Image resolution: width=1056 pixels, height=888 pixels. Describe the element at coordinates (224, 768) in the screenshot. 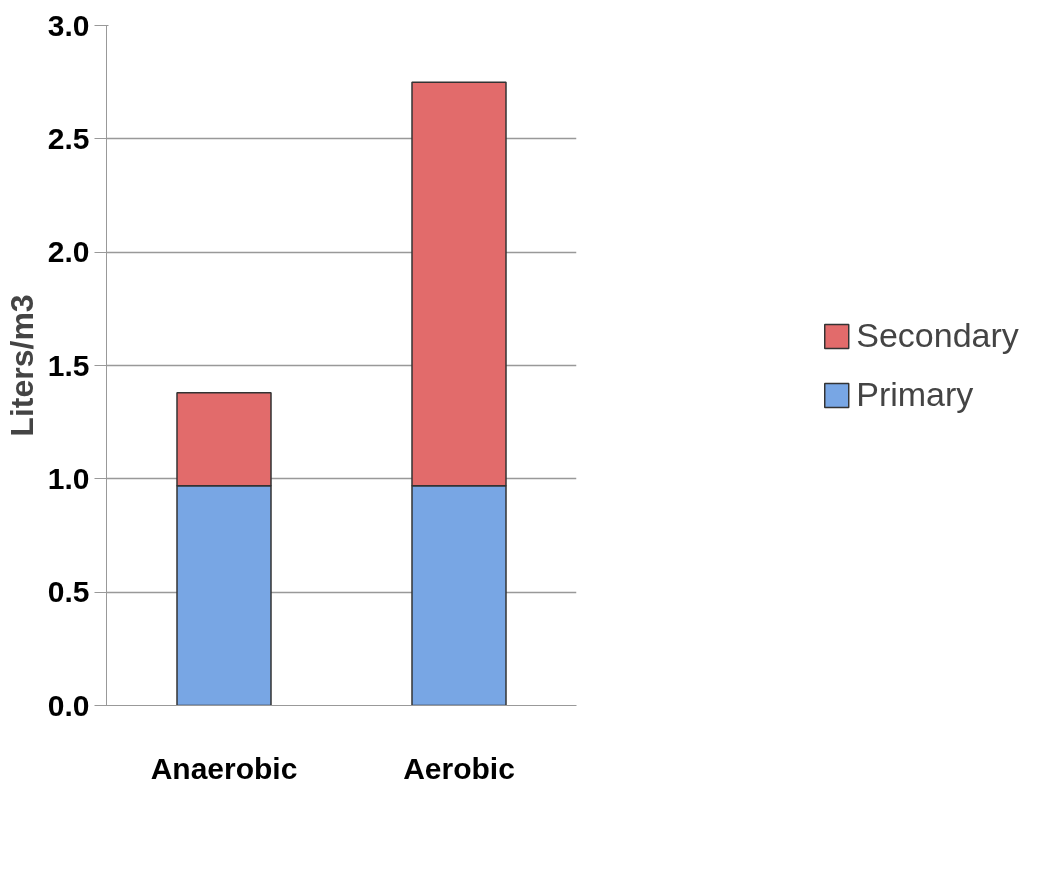

I see `x-tick-label: Anaerobic` at that location.